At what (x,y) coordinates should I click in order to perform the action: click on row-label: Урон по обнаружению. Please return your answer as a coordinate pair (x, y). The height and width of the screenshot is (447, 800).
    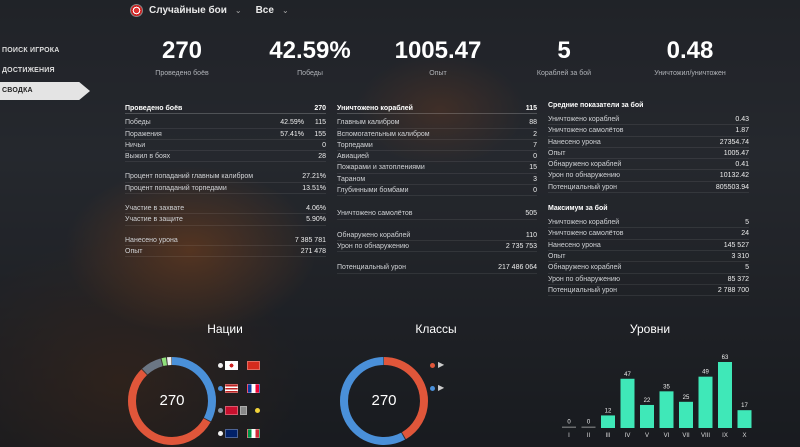
    Looking at the image, I should click on (584, 279).